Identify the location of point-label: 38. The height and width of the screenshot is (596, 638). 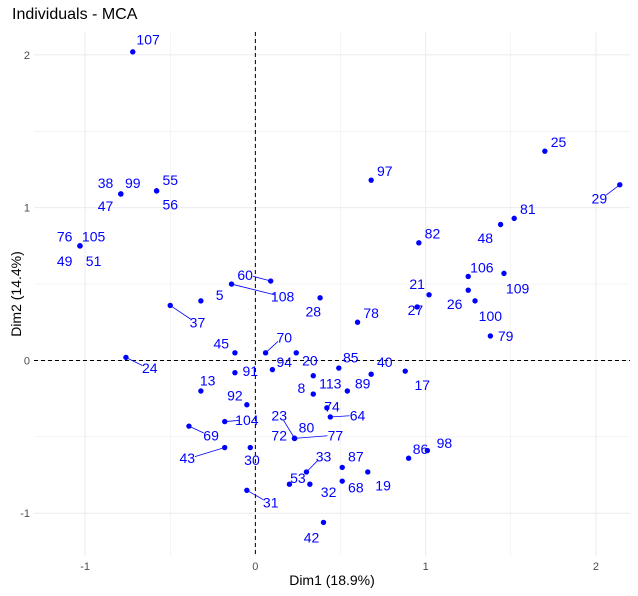
(106, 183).